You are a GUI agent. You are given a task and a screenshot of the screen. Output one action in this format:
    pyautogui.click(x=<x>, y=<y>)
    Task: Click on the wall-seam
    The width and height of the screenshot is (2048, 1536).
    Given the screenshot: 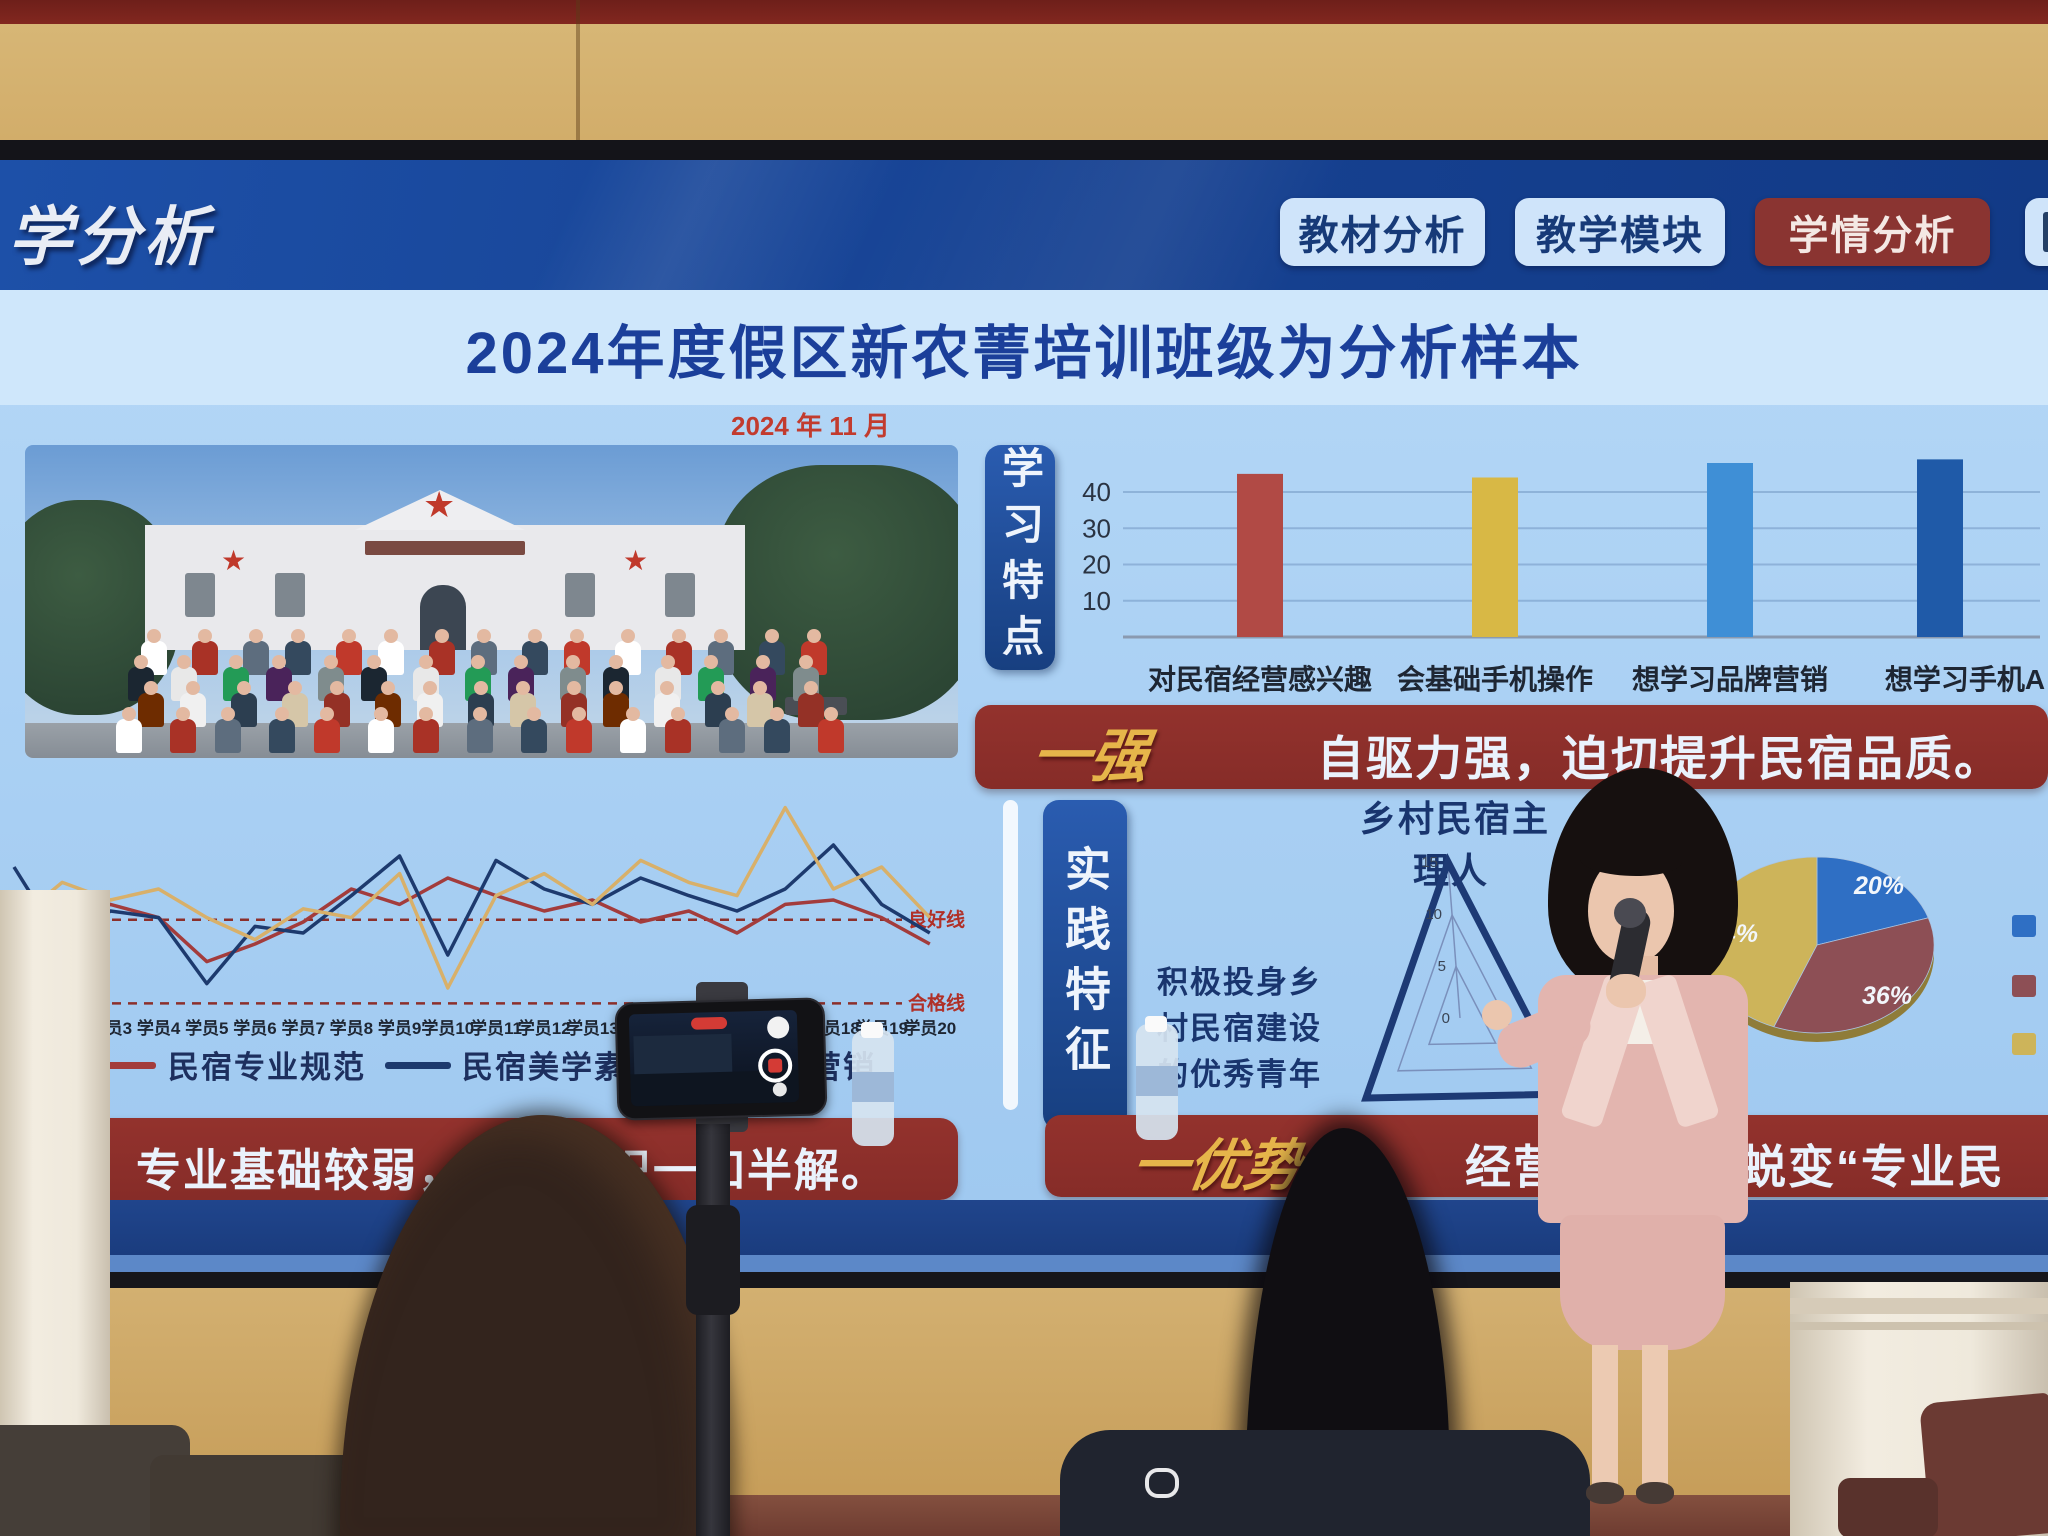 What is the action you would take?
    pyautogui.click(x=578, y=70)
    